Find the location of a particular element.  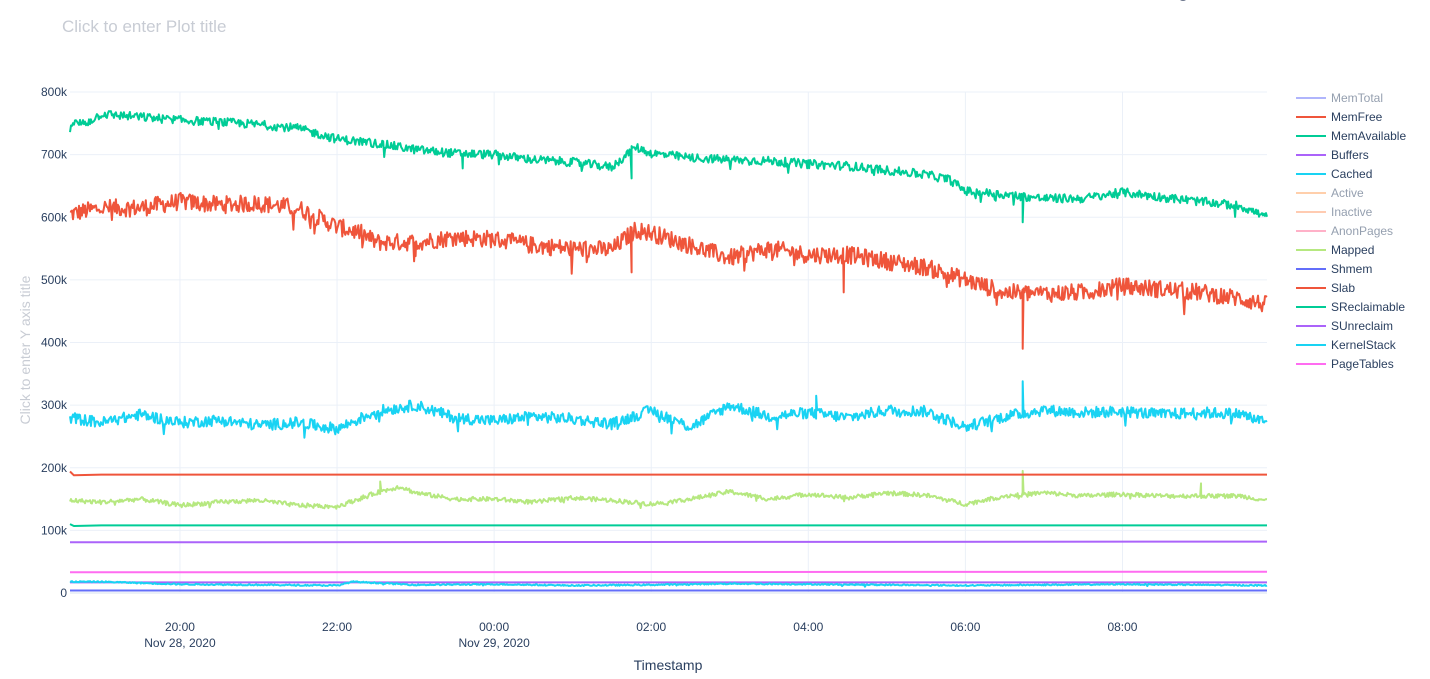

legend-item-sreclaimable: SReclaimable is located at coordinates (1350, 307).